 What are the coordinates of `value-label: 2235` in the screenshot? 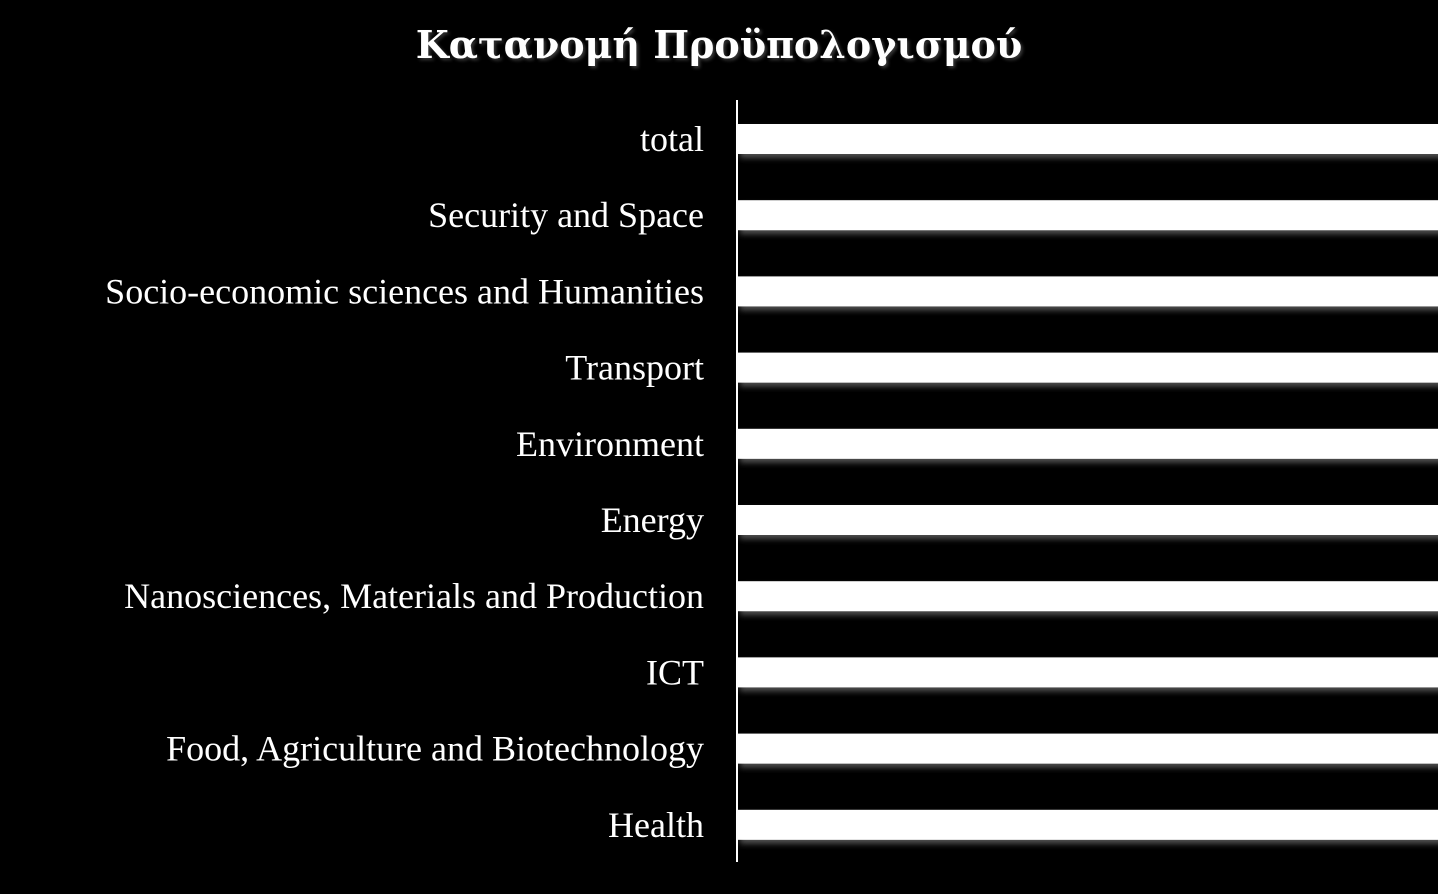 It's located at (1384, 522).